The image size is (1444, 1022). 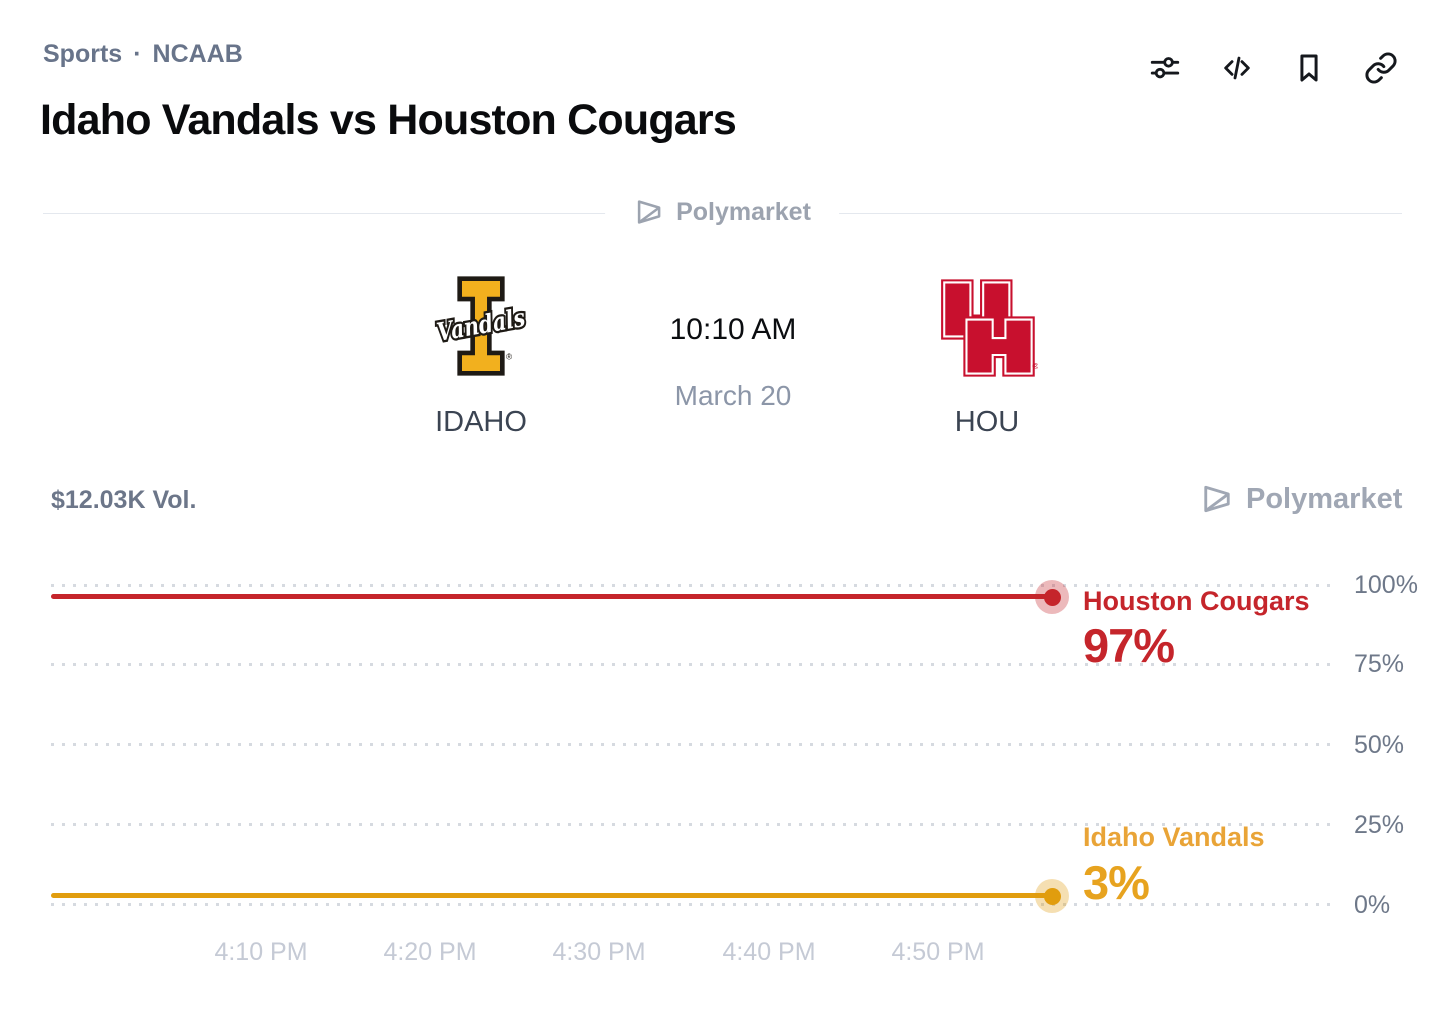 What do you see at coordinates (769, 952) in the screenshot?
I see `x-tick: 4:40 PM` at bounding box center [769, 952].